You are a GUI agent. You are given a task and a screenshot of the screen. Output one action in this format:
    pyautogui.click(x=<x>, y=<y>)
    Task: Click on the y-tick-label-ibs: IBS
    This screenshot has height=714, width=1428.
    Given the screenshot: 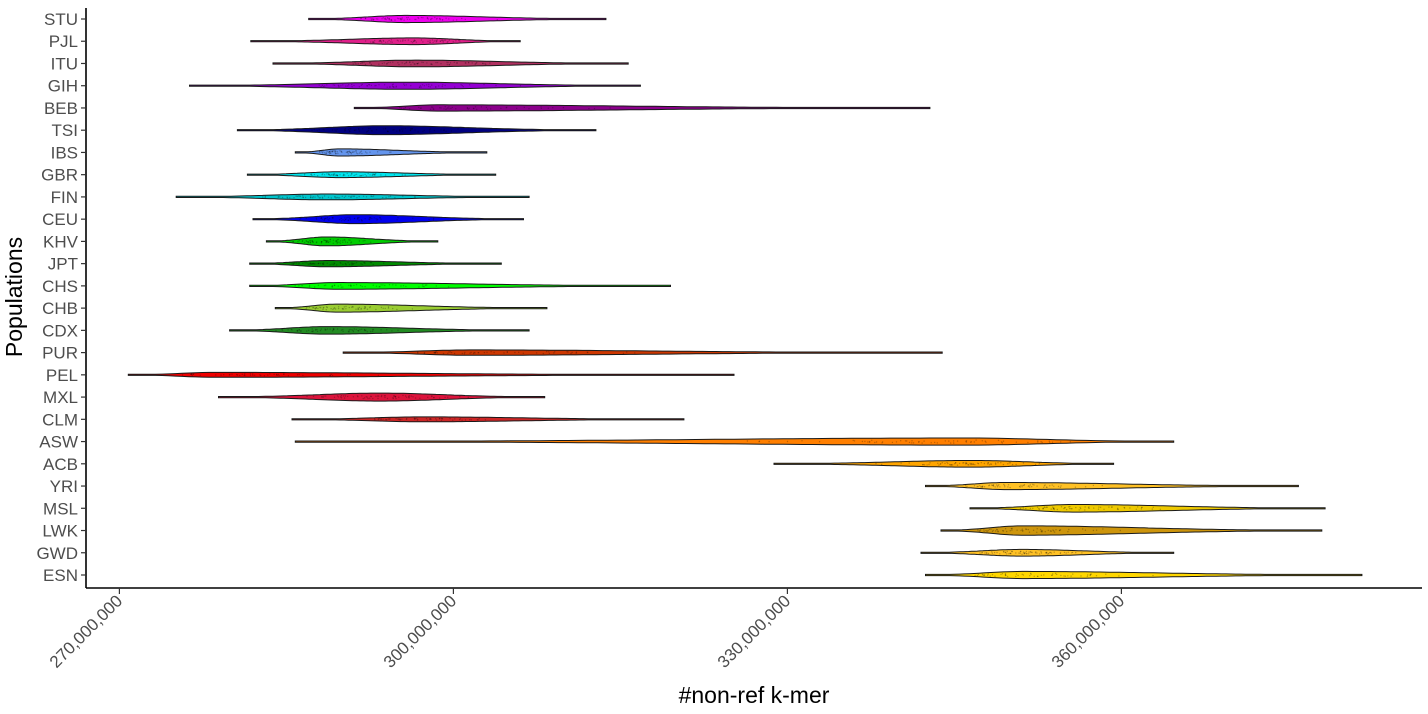 What is the action you would take?
    pyautogui.click(x=64, y=152)
    